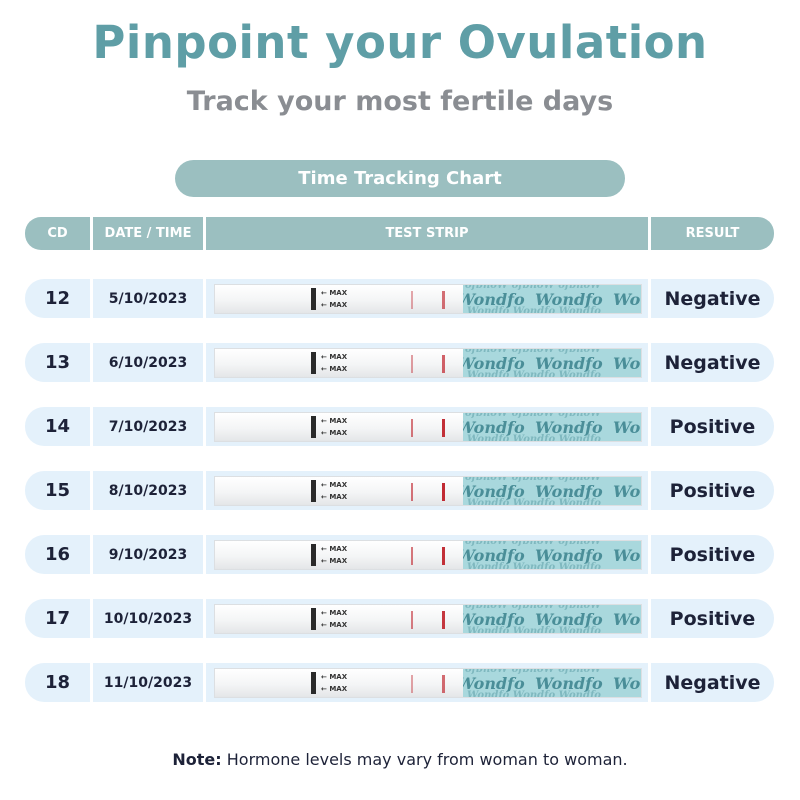  What do you see at coordinates (400, 42) in the screenshot?
I see `page-title: Pinpoint your Ovulation` at bounding box center [400, 42].